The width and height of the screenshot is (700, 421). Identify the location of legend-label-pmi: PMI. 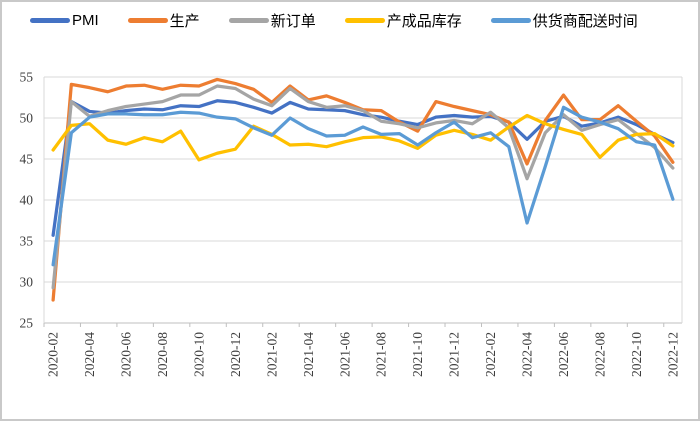
(85, 20).